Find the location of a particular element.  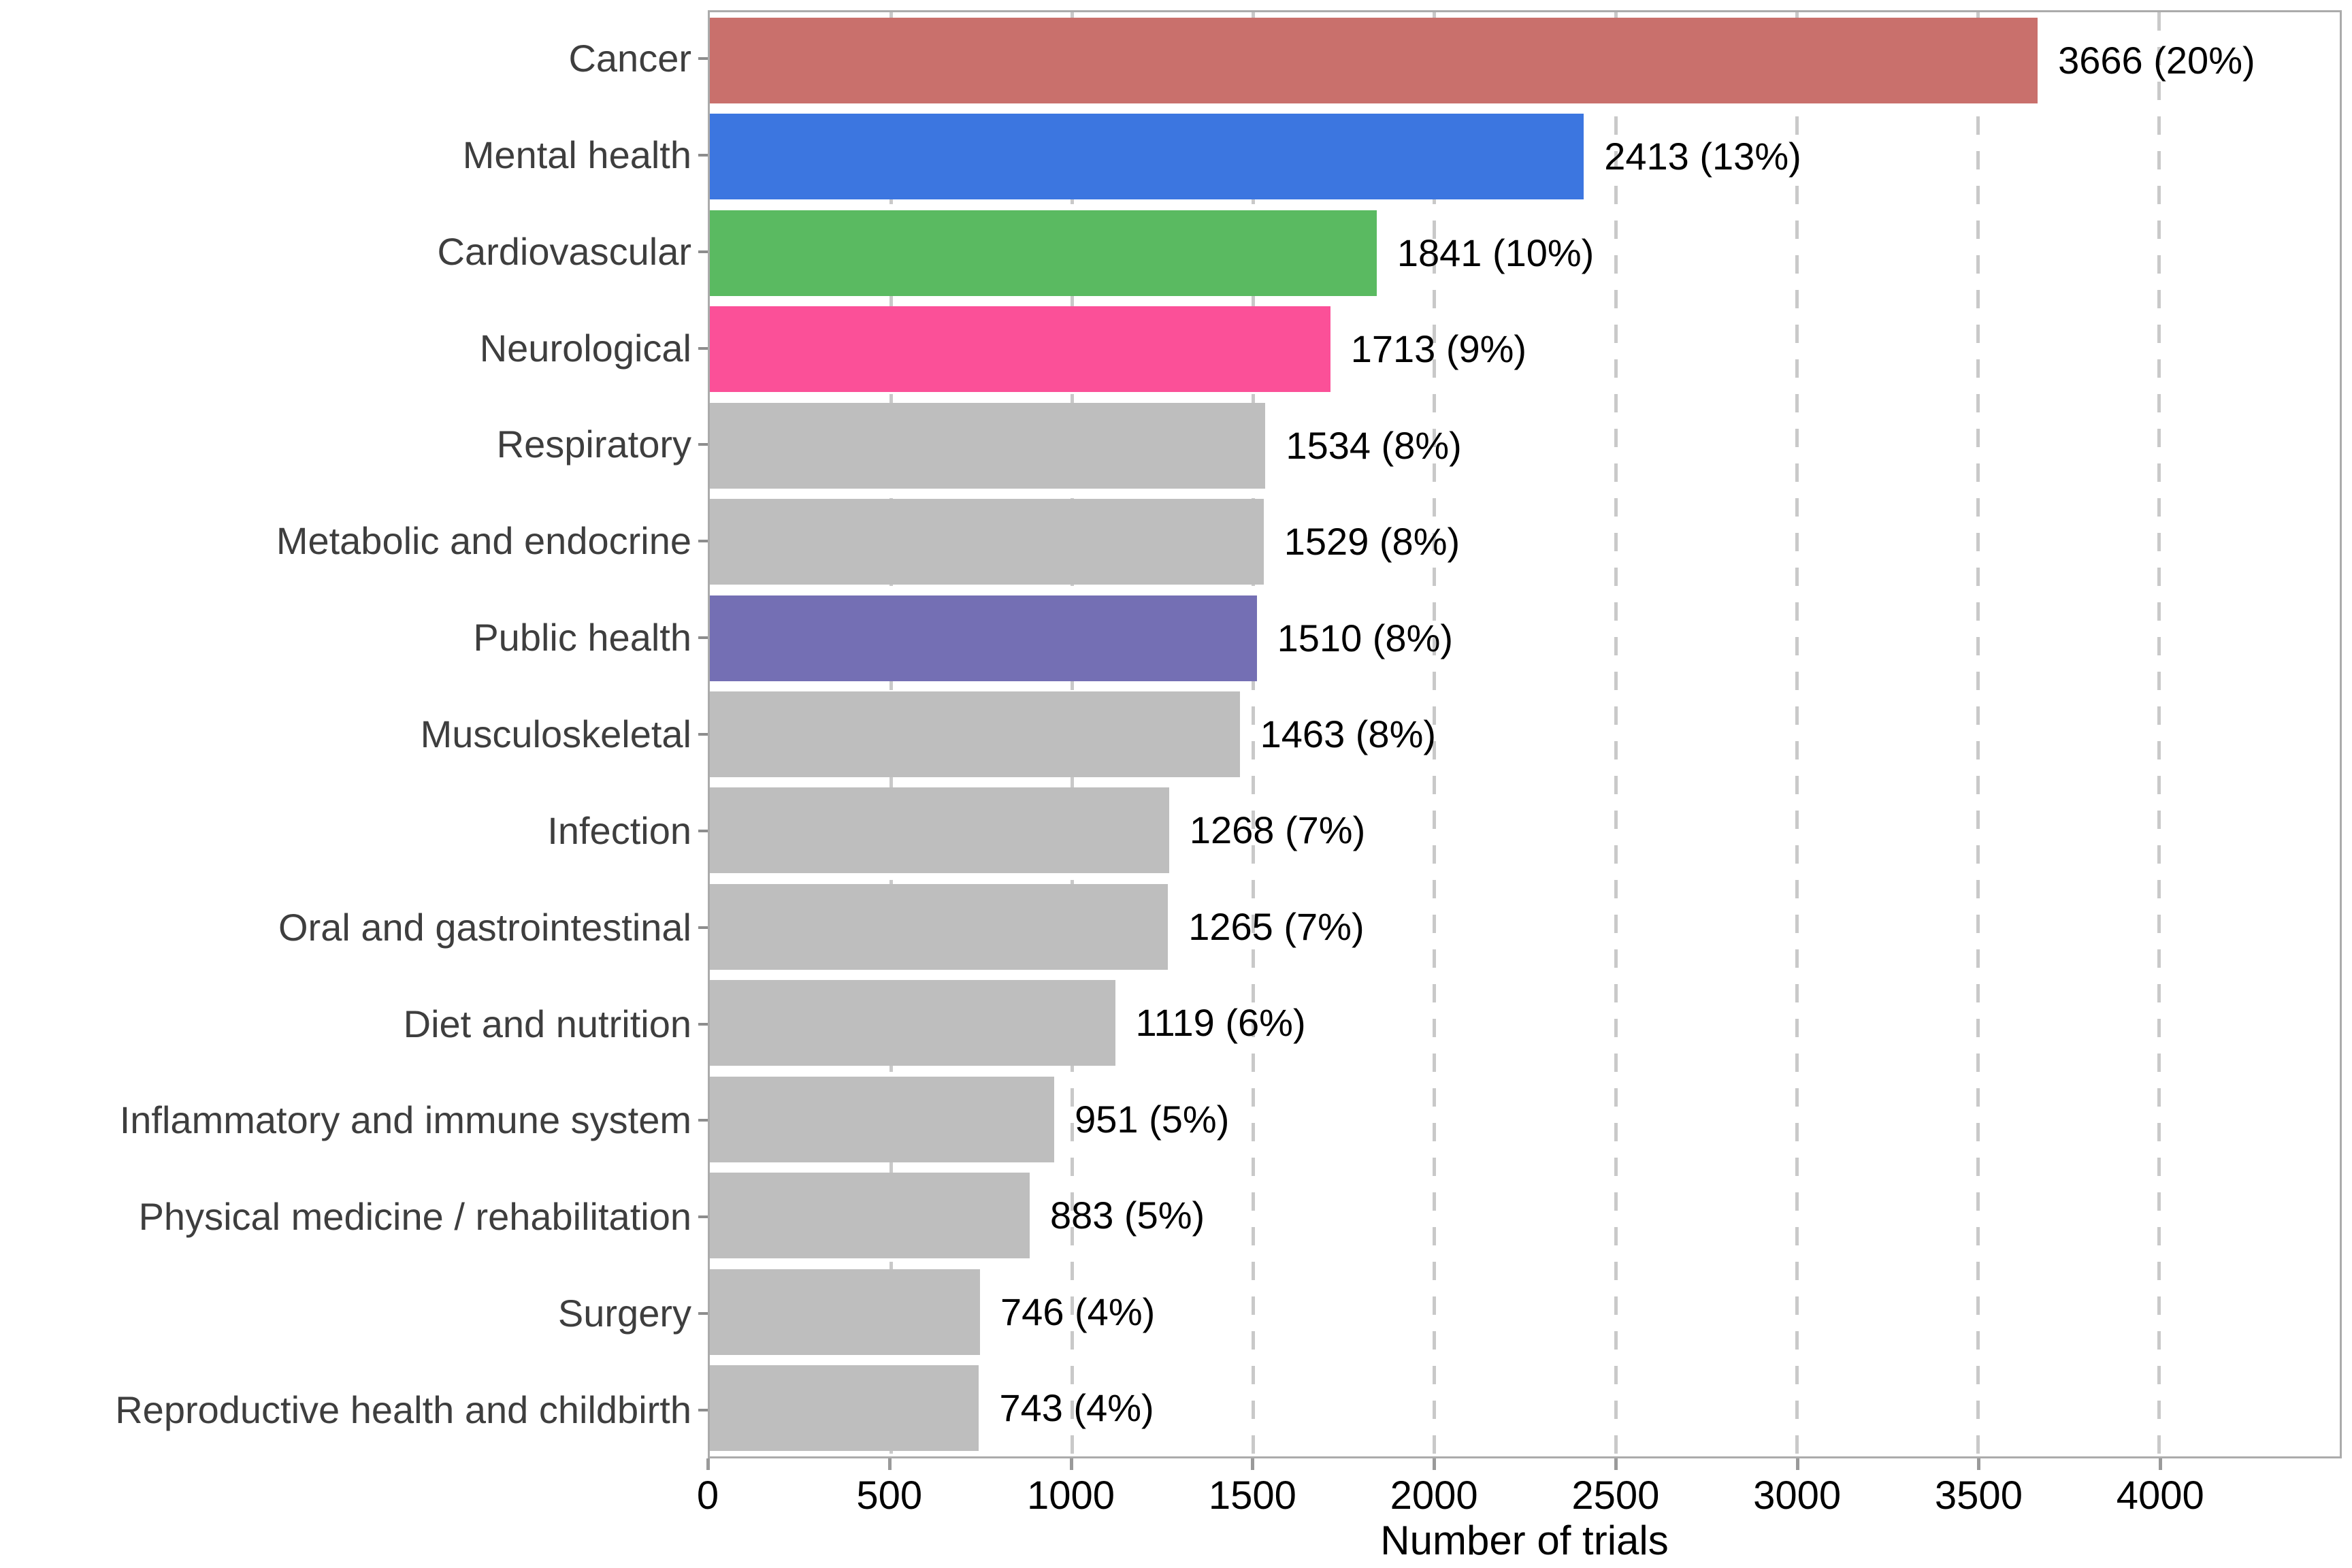

category-label-public-health: Public health is located at coordinates (582, 638).